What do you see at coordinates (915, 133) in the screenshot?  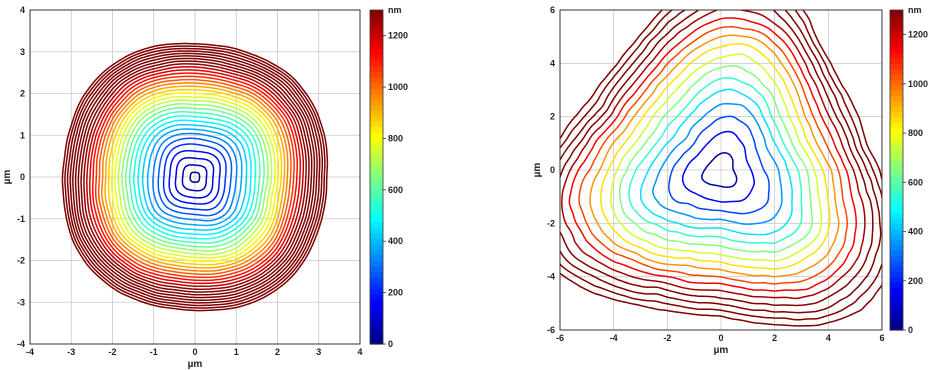 I see `colorbar-tick-label: 800` at bounding box center [915, 133].